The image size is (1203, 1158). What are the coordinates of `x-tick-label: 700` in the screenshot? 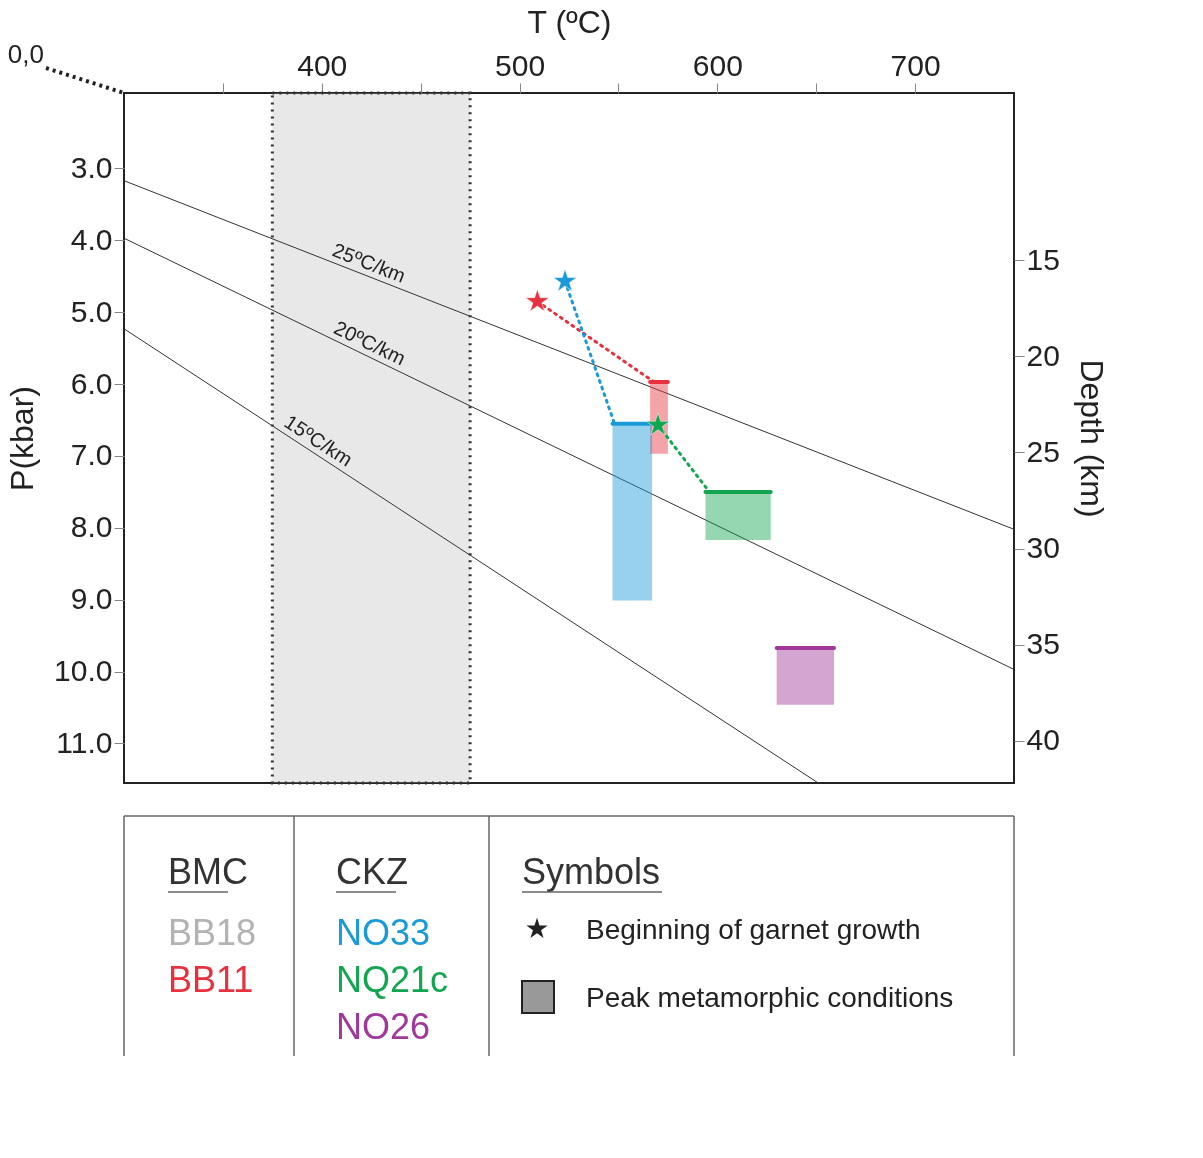 It's located at (915, 65).